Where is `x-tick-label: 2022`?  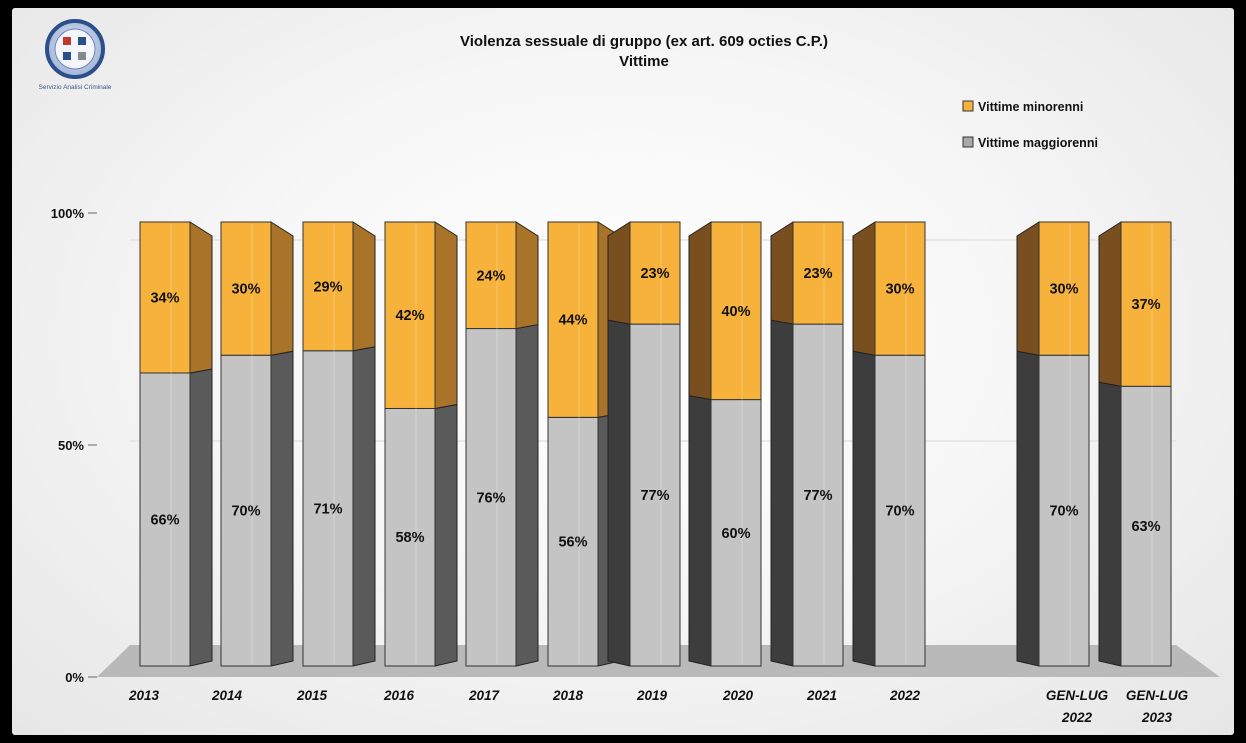 x-tick-label: 2022 is located at coordinates (905, 695).